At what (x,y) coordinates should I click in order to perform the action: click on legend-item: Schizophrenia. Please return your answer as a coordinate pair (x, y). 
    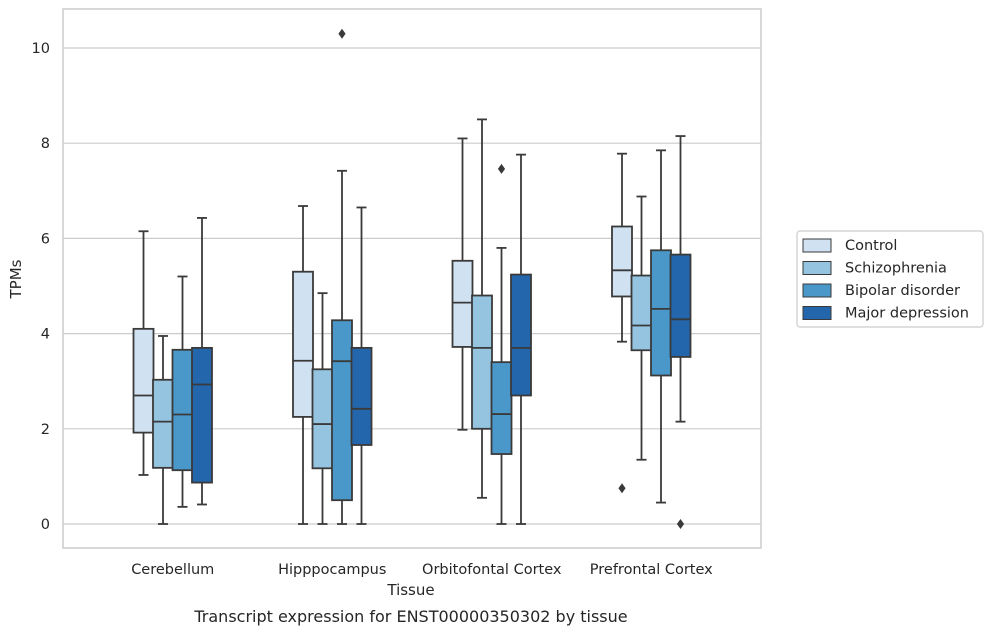
    Looking at the image, I should click on (874, 269).